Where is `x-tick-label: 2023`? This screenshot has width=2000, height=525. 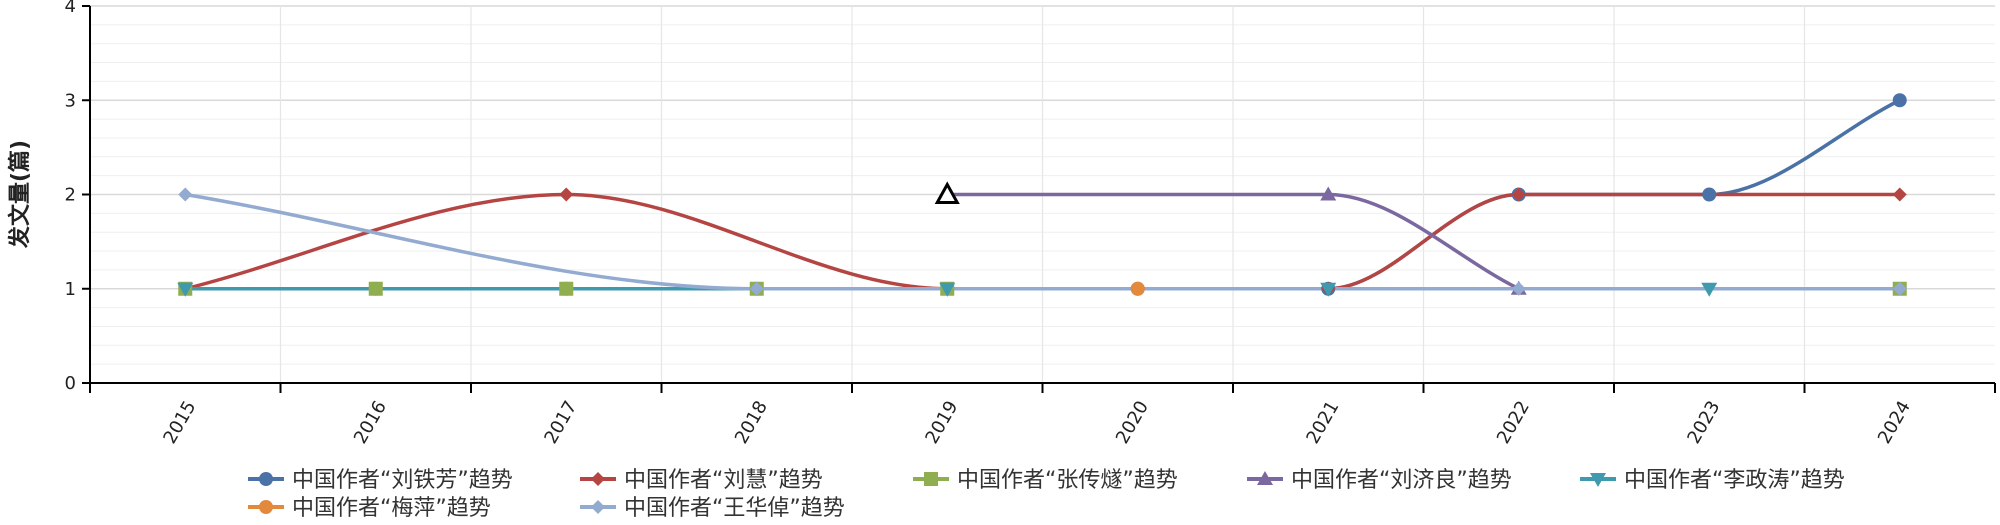
x-tick-label: 2023 is located at coordinates (1703, 422).